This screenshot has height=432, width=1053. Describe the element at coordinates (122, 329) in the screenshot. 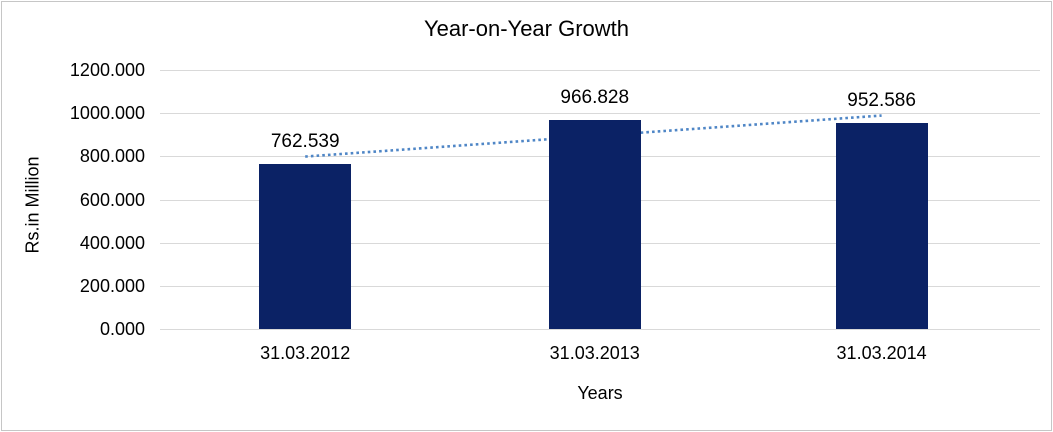

I see `y-tick-label: 0.000` at that location.